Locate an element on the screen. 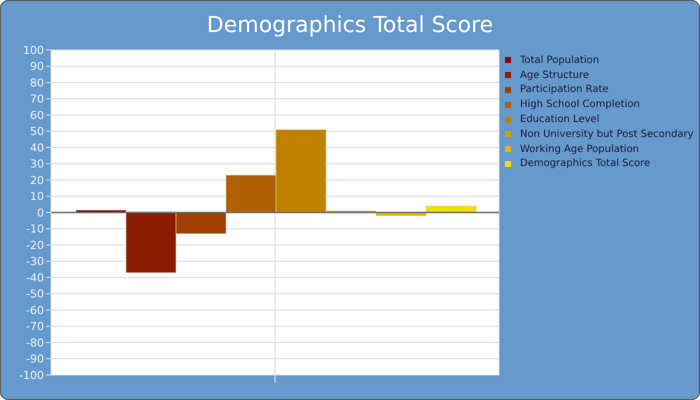  legend-label: Participation Rate is located at coordinates (564, 90).